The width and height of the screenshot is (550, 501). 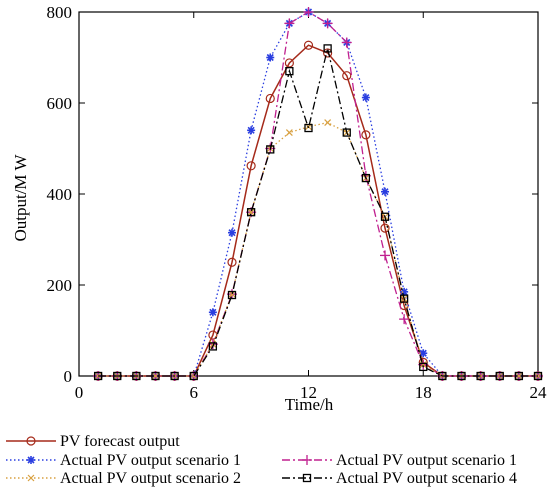 I want to click on legend-label: PV forecast output, so click(x=120, y=441).